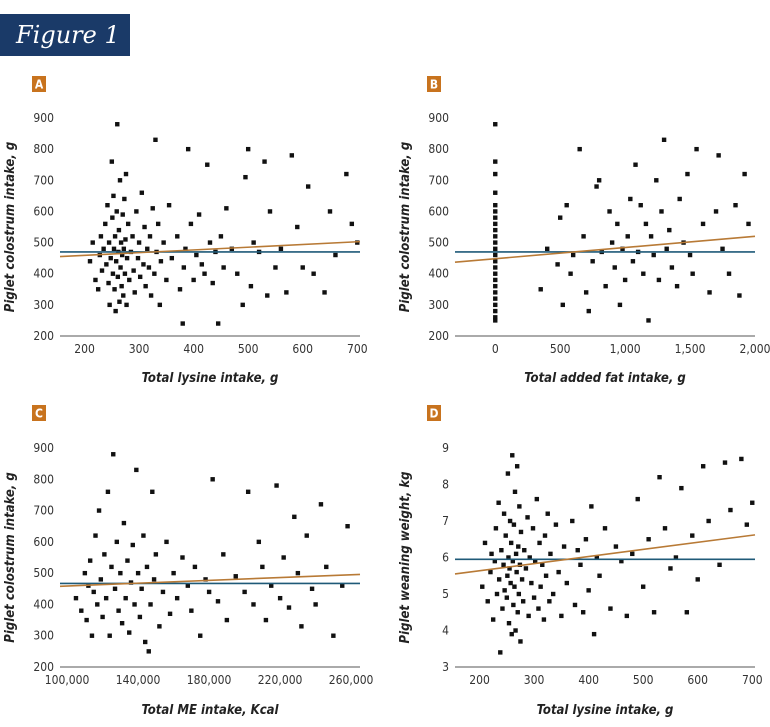 This screenshot has height=727, width=770. I want to click on x-axis-label: Total lysine intake, g, so click(605, 710).